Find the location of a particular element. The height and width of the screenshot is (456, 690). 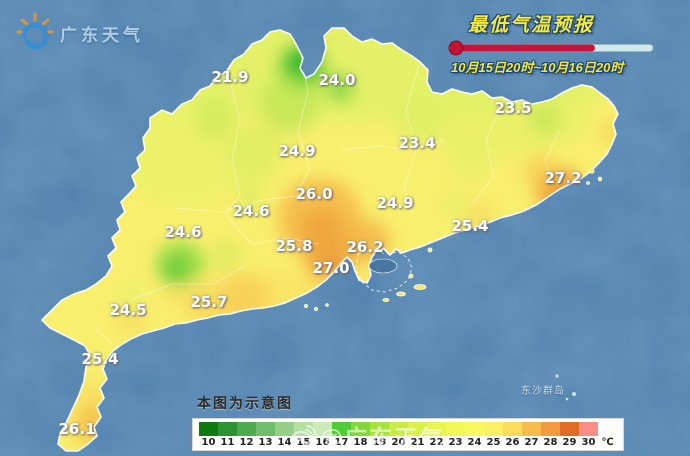

legend-number: 20 is located at coordinates (398, 442).